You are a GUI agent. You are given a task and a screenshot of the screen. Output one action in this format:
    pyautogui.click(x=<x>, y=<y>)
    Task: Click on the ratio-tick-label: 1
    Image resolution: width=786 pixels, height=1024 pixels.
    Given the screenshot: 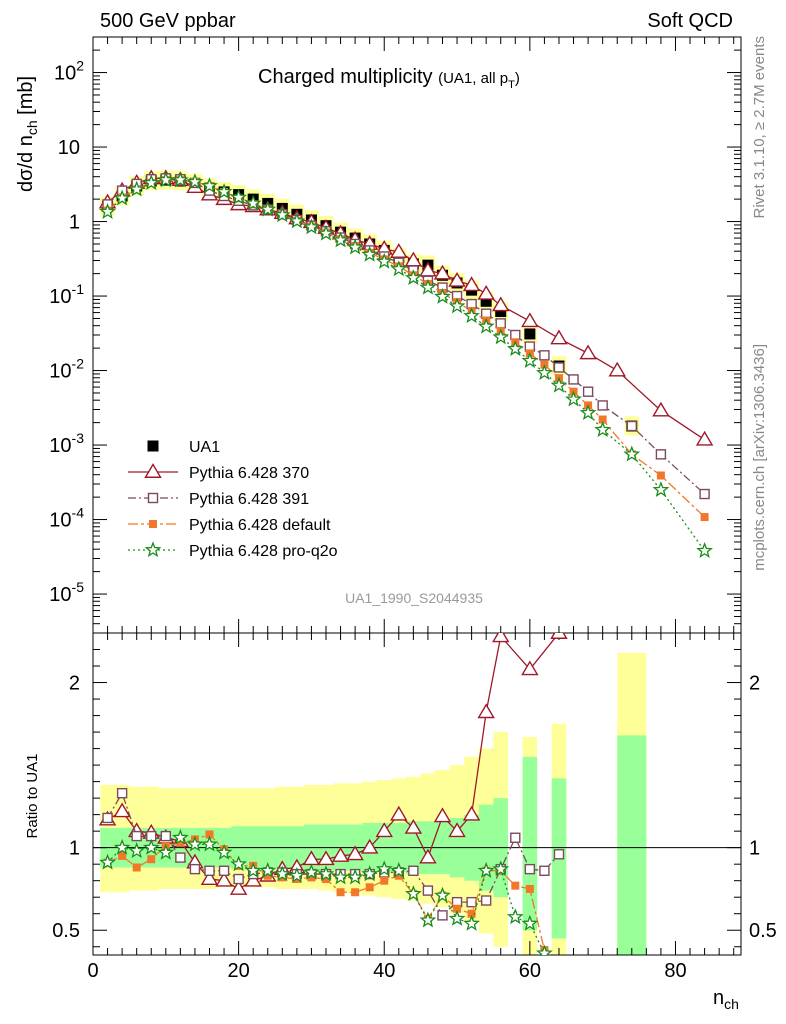 What is the action you would take?
    pyautogui.click(x=74, y=849)
    